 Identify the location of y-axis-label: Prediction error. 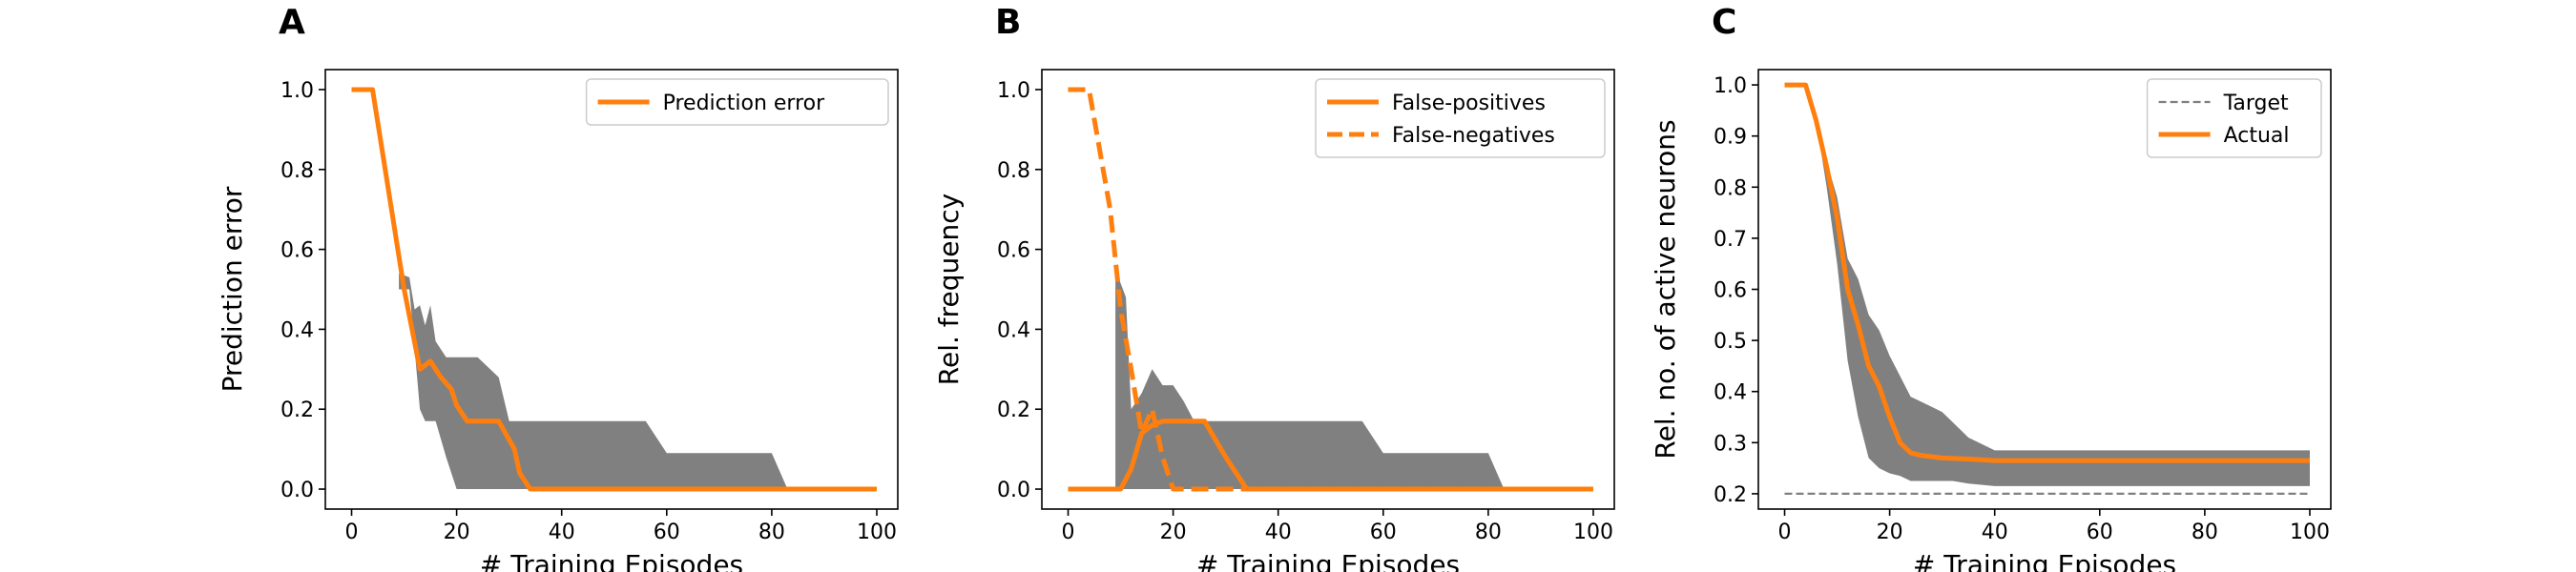
(232, 289).